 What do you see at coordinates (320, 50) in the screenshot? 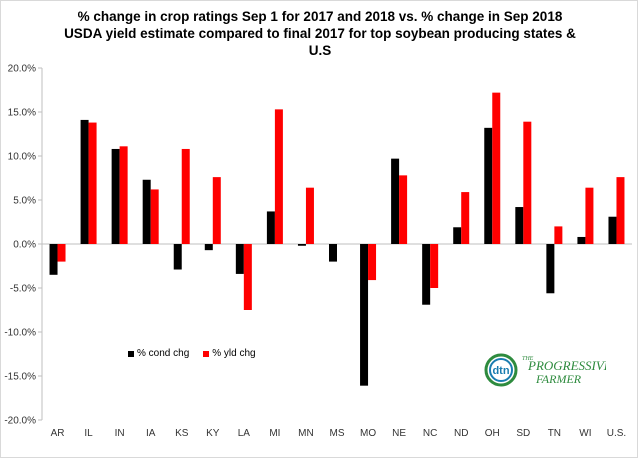
I see `chart-title-line-3: U.S` at bounding box center [320, 50].